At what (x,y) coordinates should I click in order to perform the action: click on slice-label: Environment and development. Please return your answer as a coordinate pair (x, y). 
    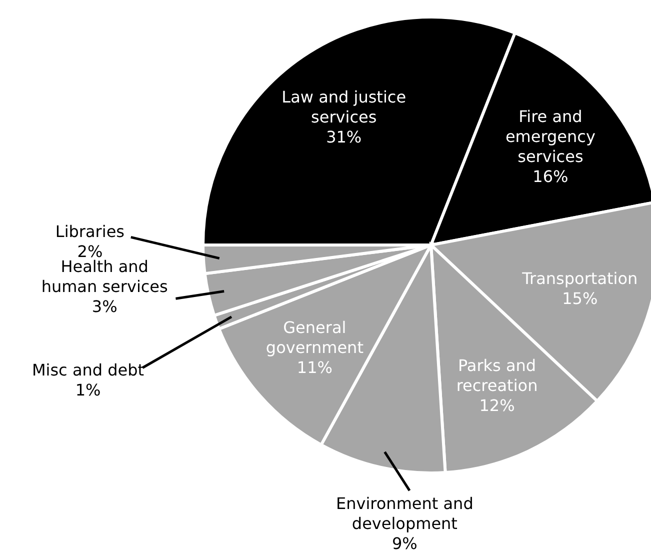
    Looking at the image, I should click on (405, 513).